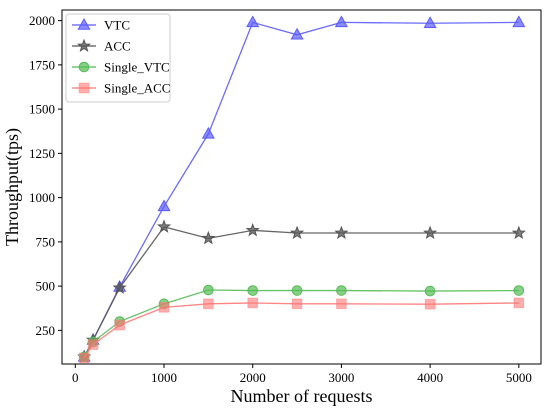  I want to click on y-tick-label: 1500, so click(42, 109).